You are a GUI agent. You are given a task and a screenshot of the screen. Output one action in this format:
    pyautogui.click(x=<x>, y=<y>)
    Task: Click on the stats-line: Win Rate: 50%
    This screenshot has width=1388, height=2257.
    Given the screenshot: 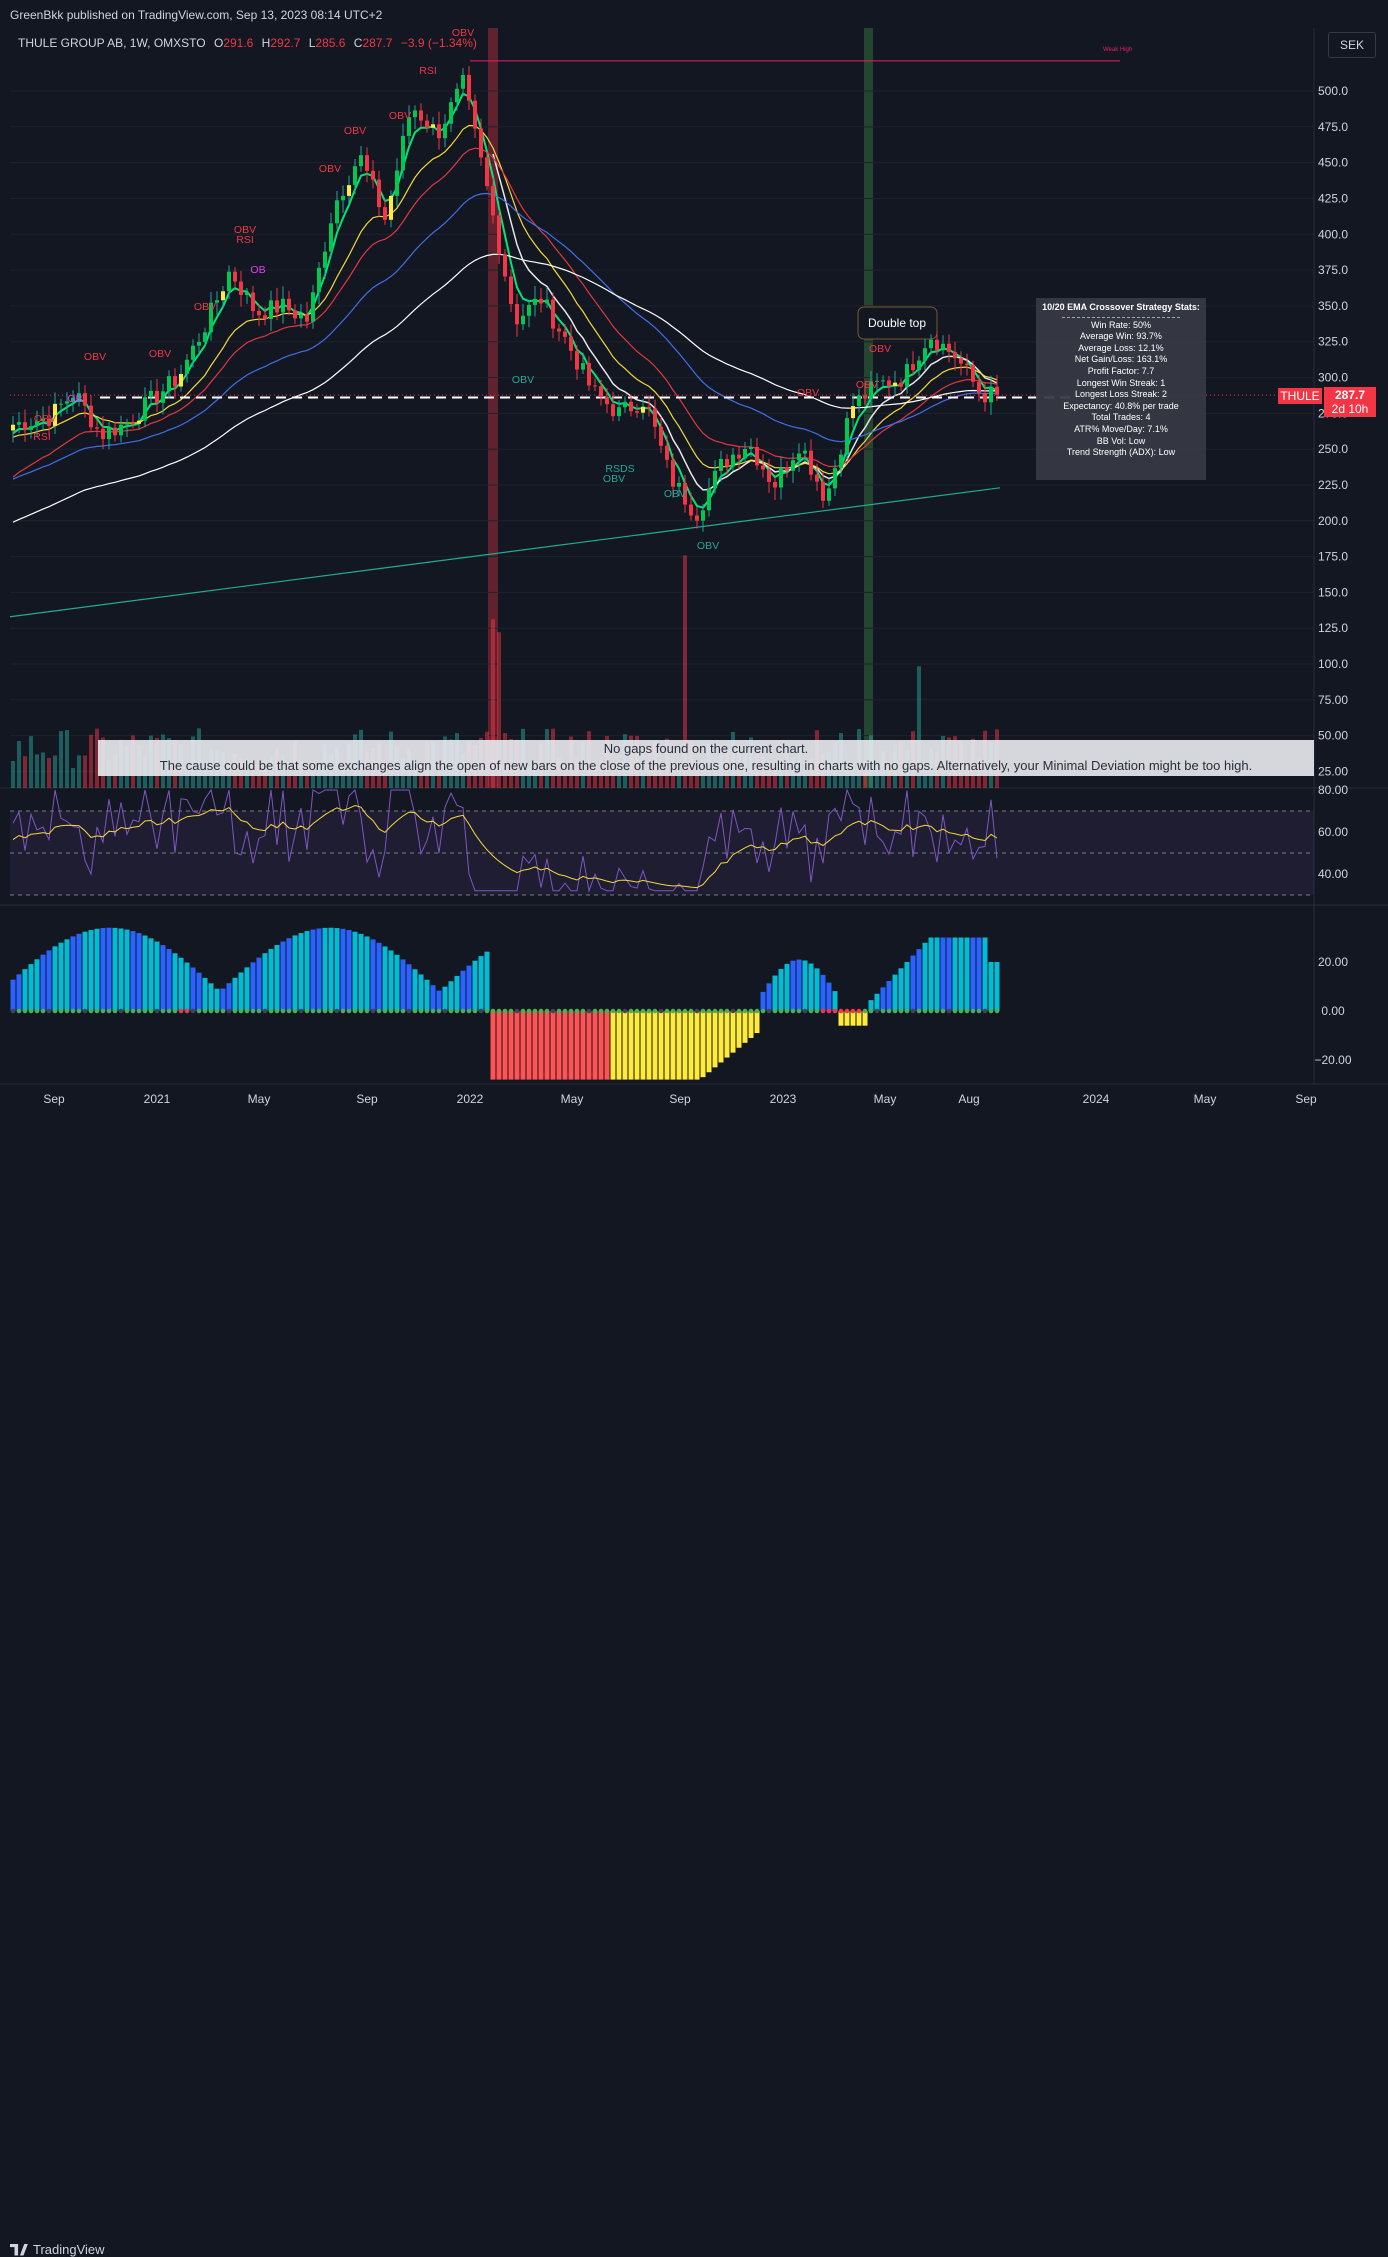 What is the action you would take?
    pyautogui.click(x=1121, y=324)
    